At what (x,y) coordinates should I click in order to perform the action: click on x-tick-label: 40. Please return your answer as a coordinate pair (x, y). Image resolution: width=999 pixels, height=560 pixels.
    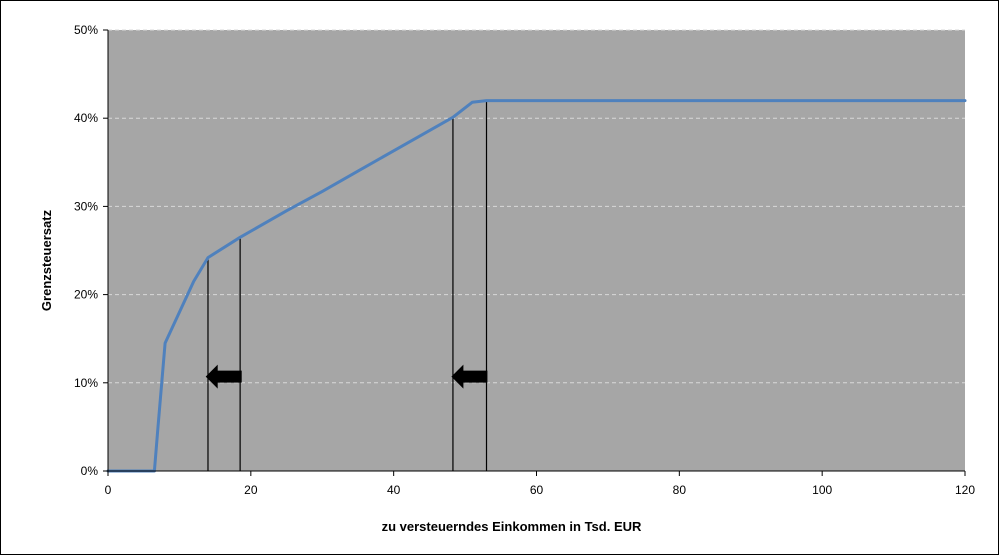
    Looking at the image, I should click on (394, 490).